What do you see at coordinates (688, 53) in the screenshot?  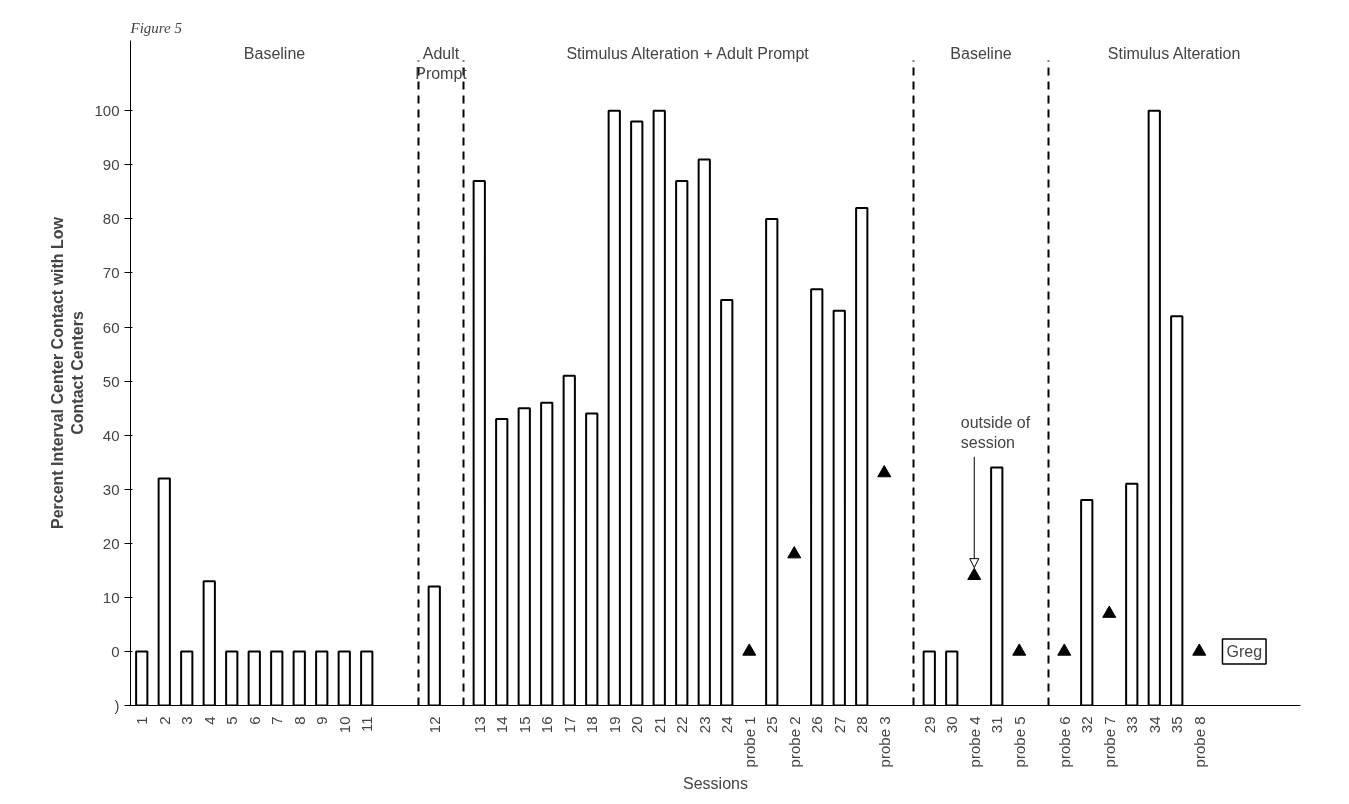 I see `annotation: Stimulus Alteration + Adult Prompt` at bounding box center [688, 53].